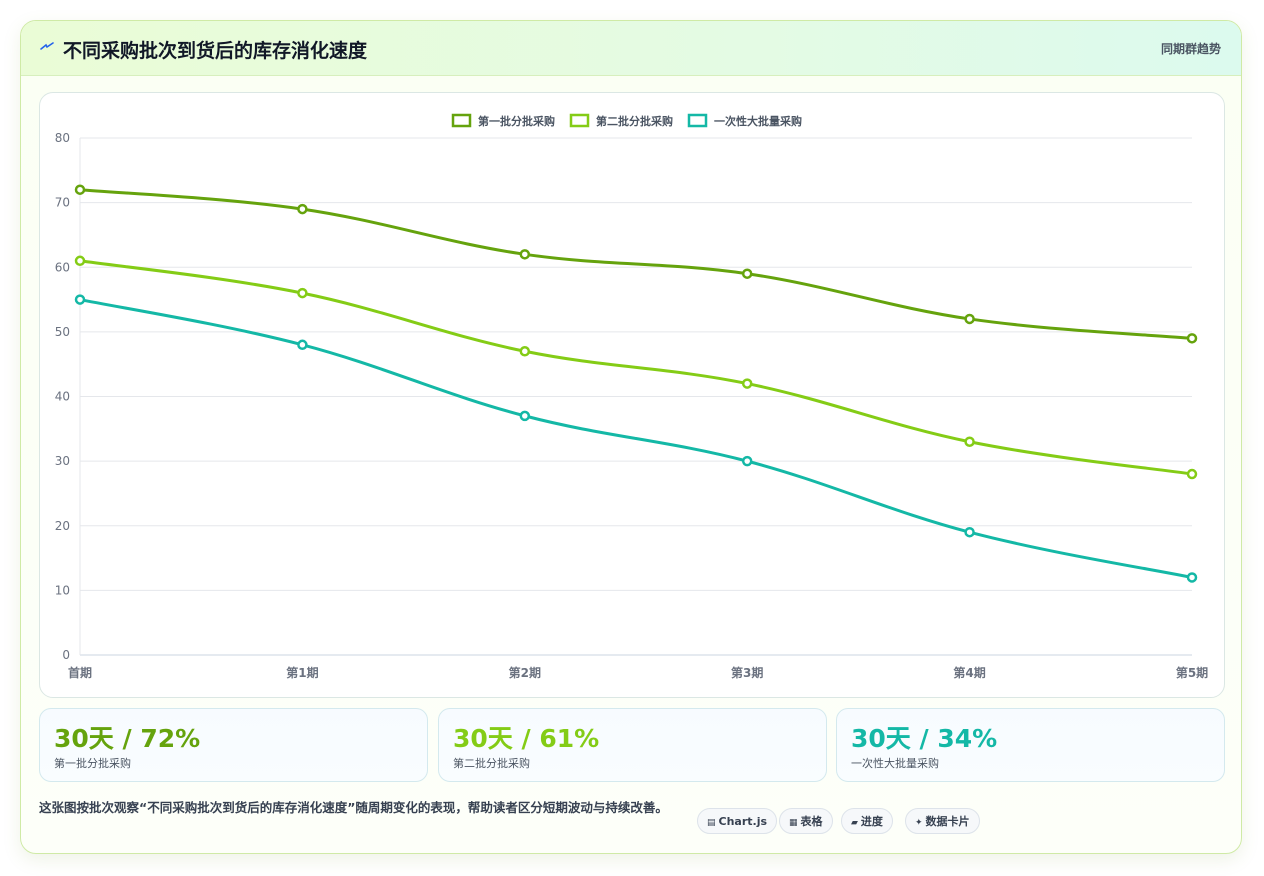 The height and width of the screenshot is (876, 1264). What do you see at coordinates (1030, 745) in the screenshot?
I see `stat-card-3: 30天 / 34% 一次性大批量采购` at bounding box center [1030, 745].